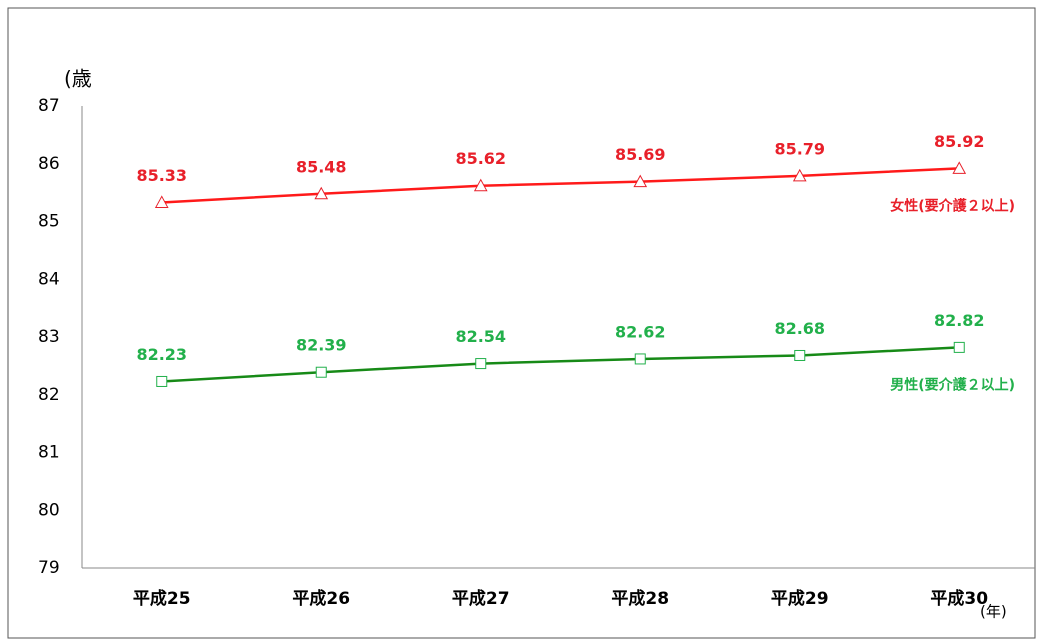 This screenshot has height=641, width=1044. I want to click on data-label: 82.62, so click(640, 331).